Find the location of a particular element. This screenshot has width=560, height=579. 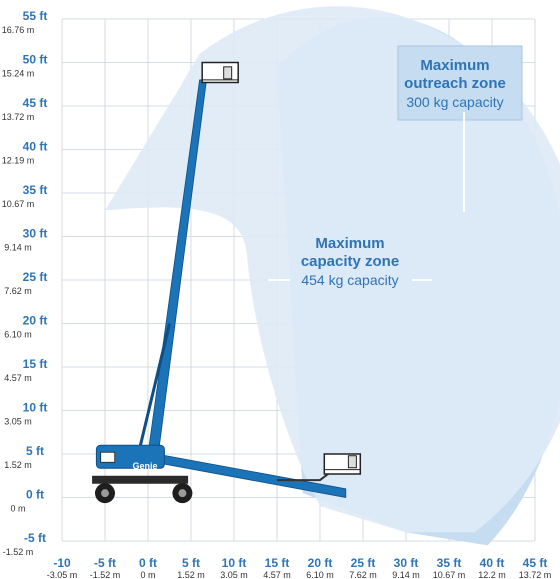

outreach-zone-title-2: outreach zone is located at coordinates (455, 83).